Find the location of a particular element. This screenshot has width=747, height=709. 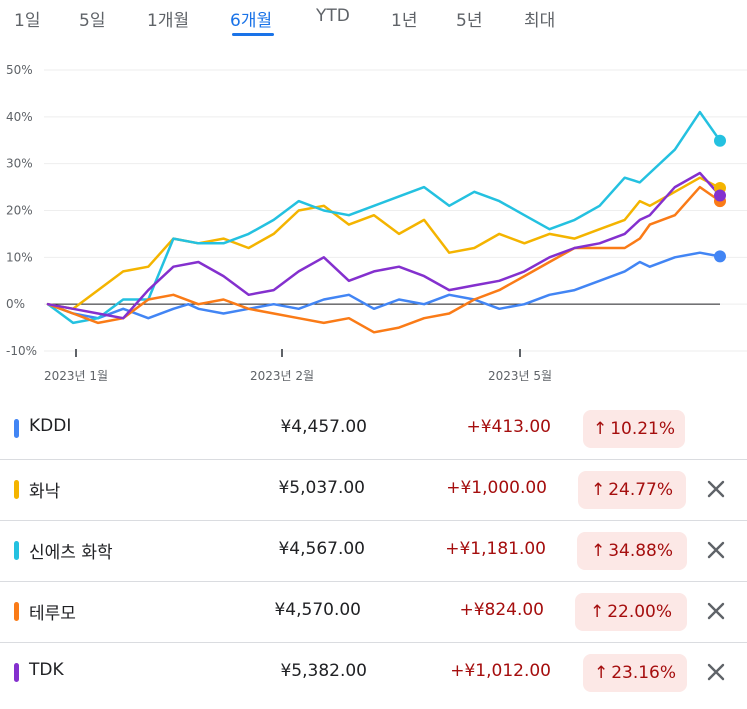

percent-change-badge: ↑ 24.77% is located at coordinates (632, 490).